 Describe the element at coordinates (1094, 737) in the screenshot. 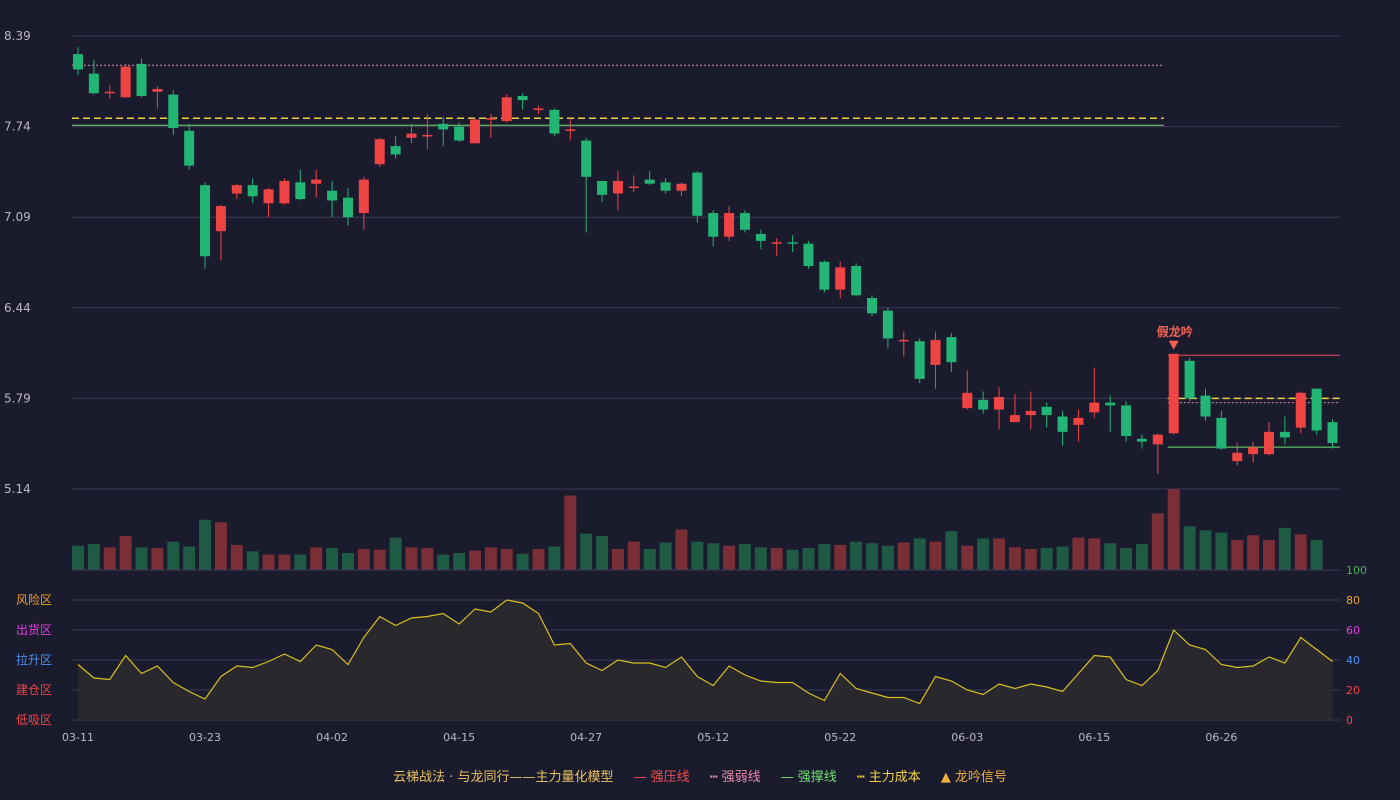

I see `x-tick-label: 06-15` at that location.